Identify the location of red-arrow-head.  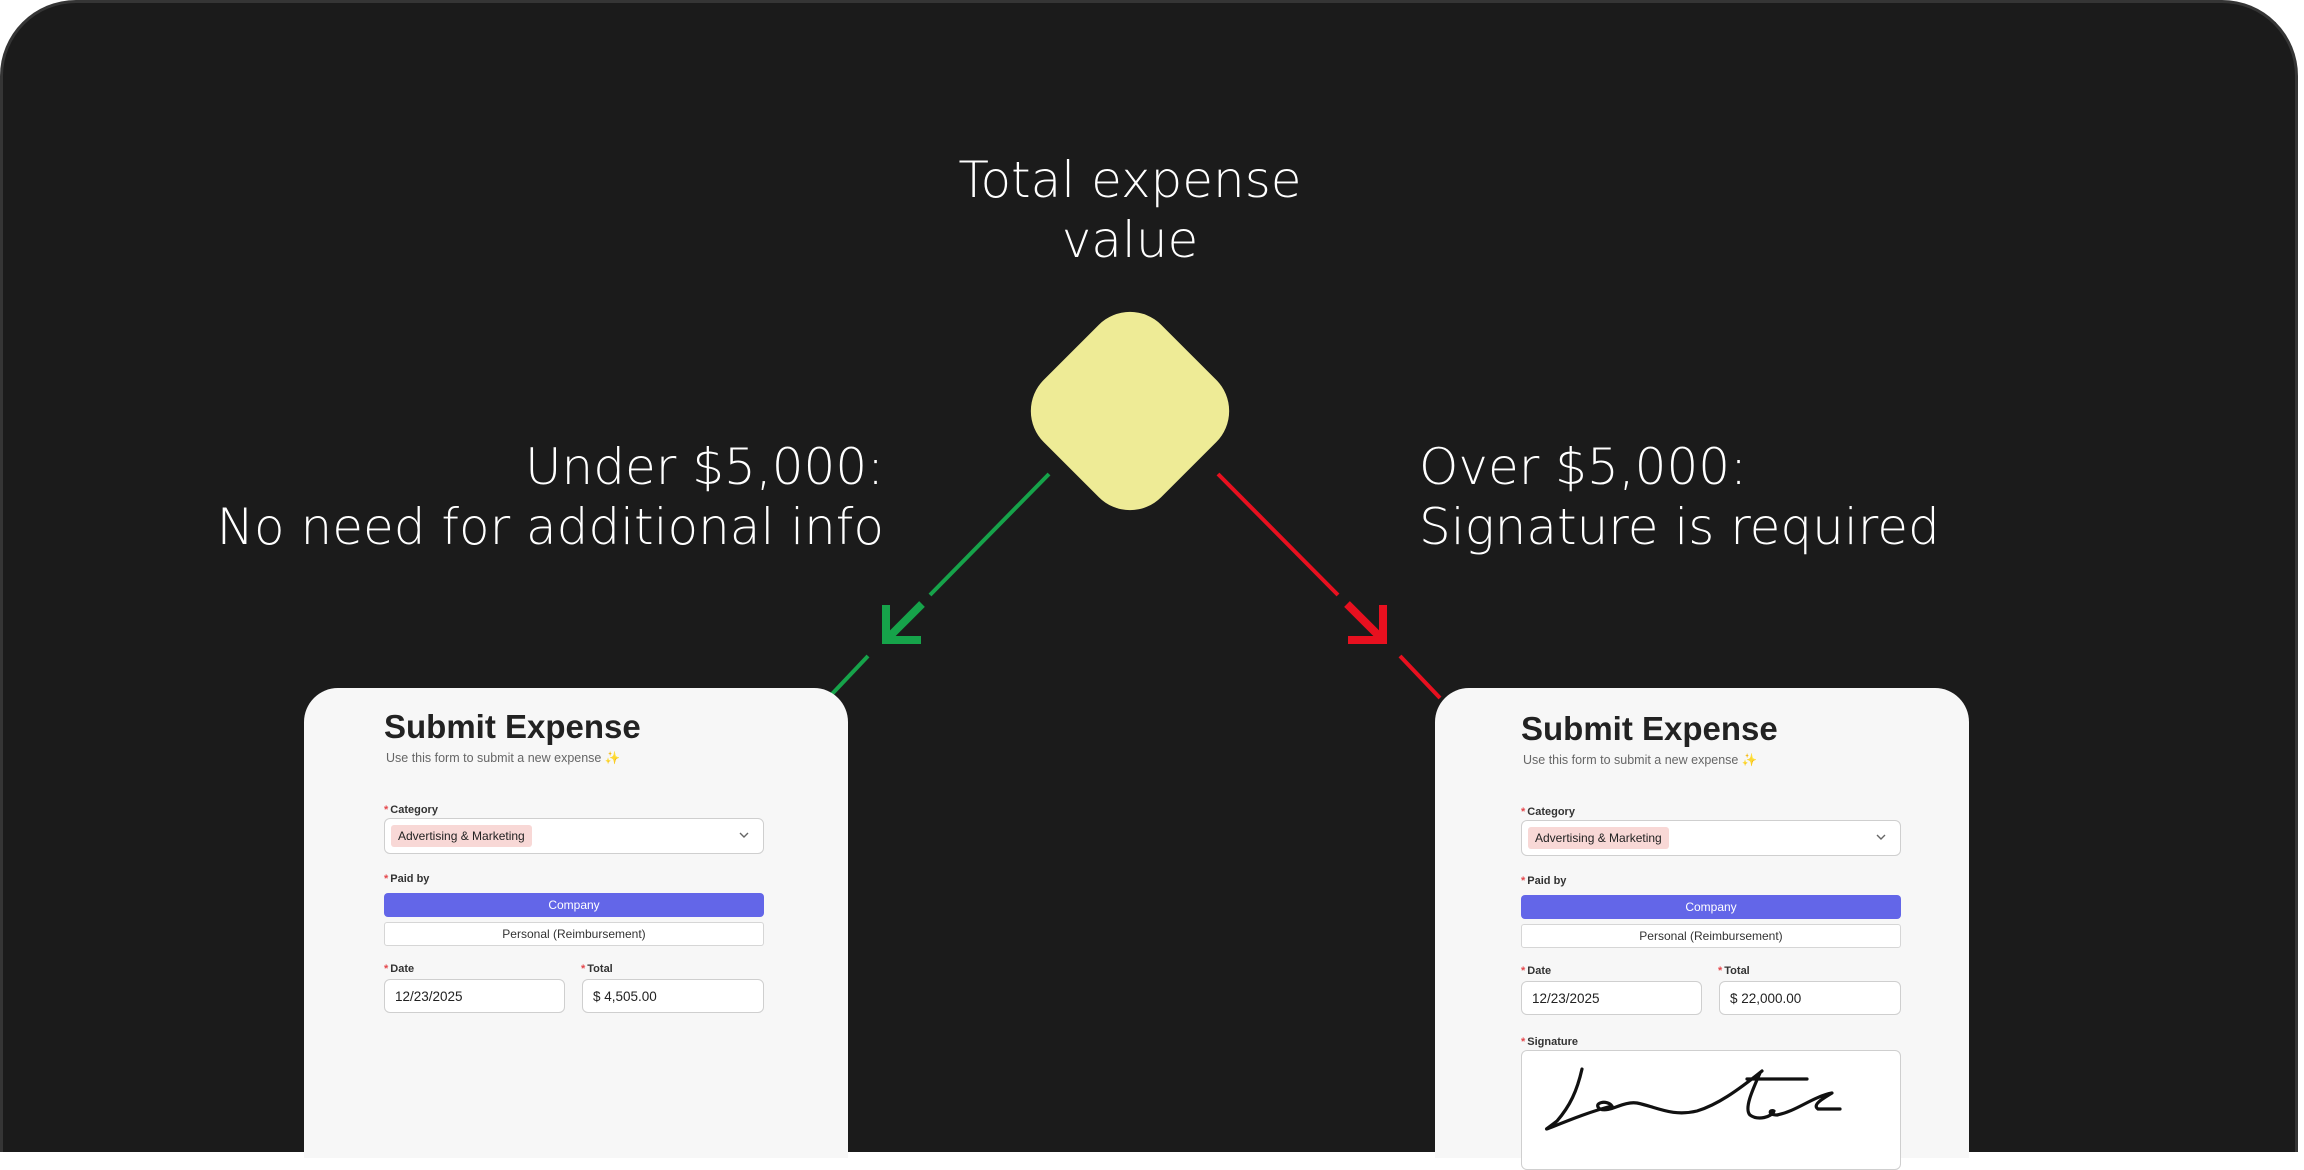
(1367, 624).